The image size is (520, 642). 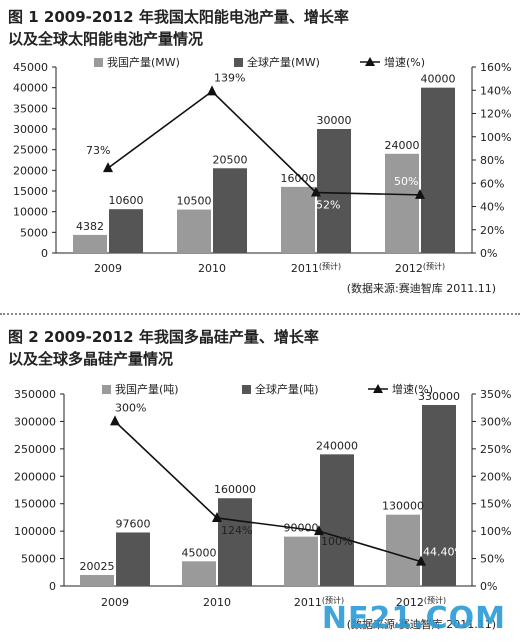 I want to click on chart2-ytick-label: 350000, so click(x=35, y=394).